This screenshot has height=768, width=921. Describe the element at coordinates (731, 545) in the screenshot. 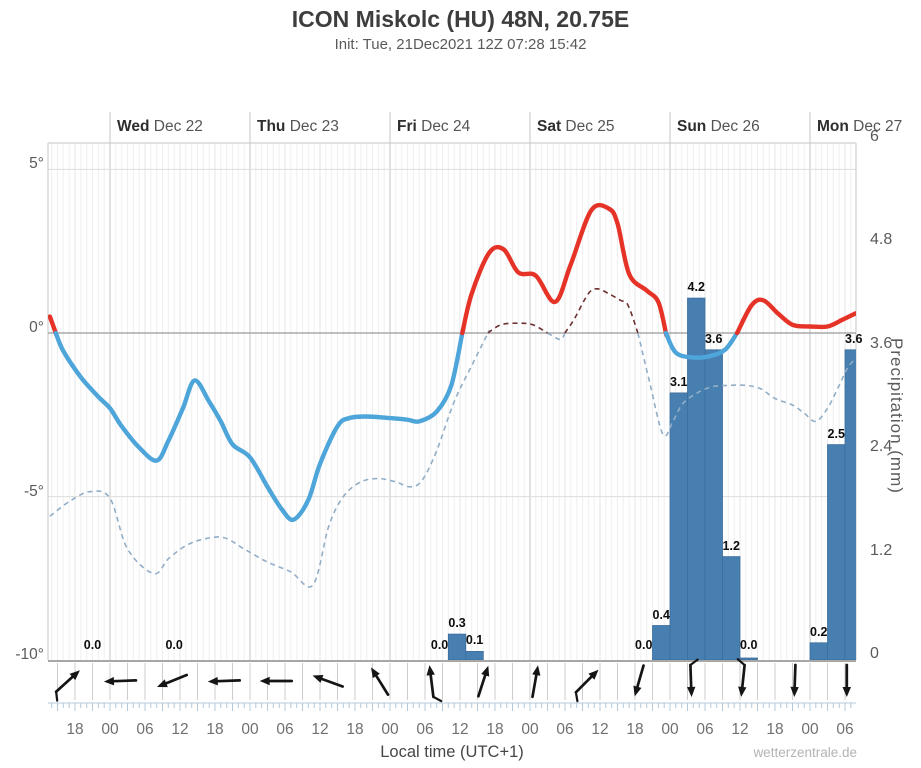

I see `precip-value-label: 1.2` at that location.